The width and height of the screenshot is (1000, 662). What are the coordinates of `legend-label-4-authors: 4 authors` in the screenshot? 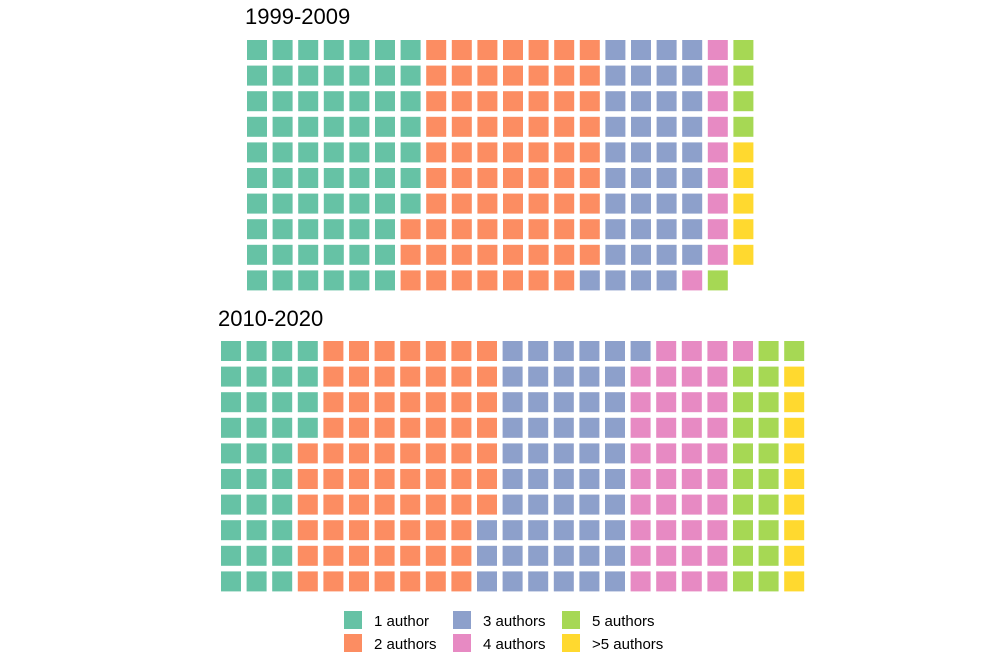 It's located at (514, 644).